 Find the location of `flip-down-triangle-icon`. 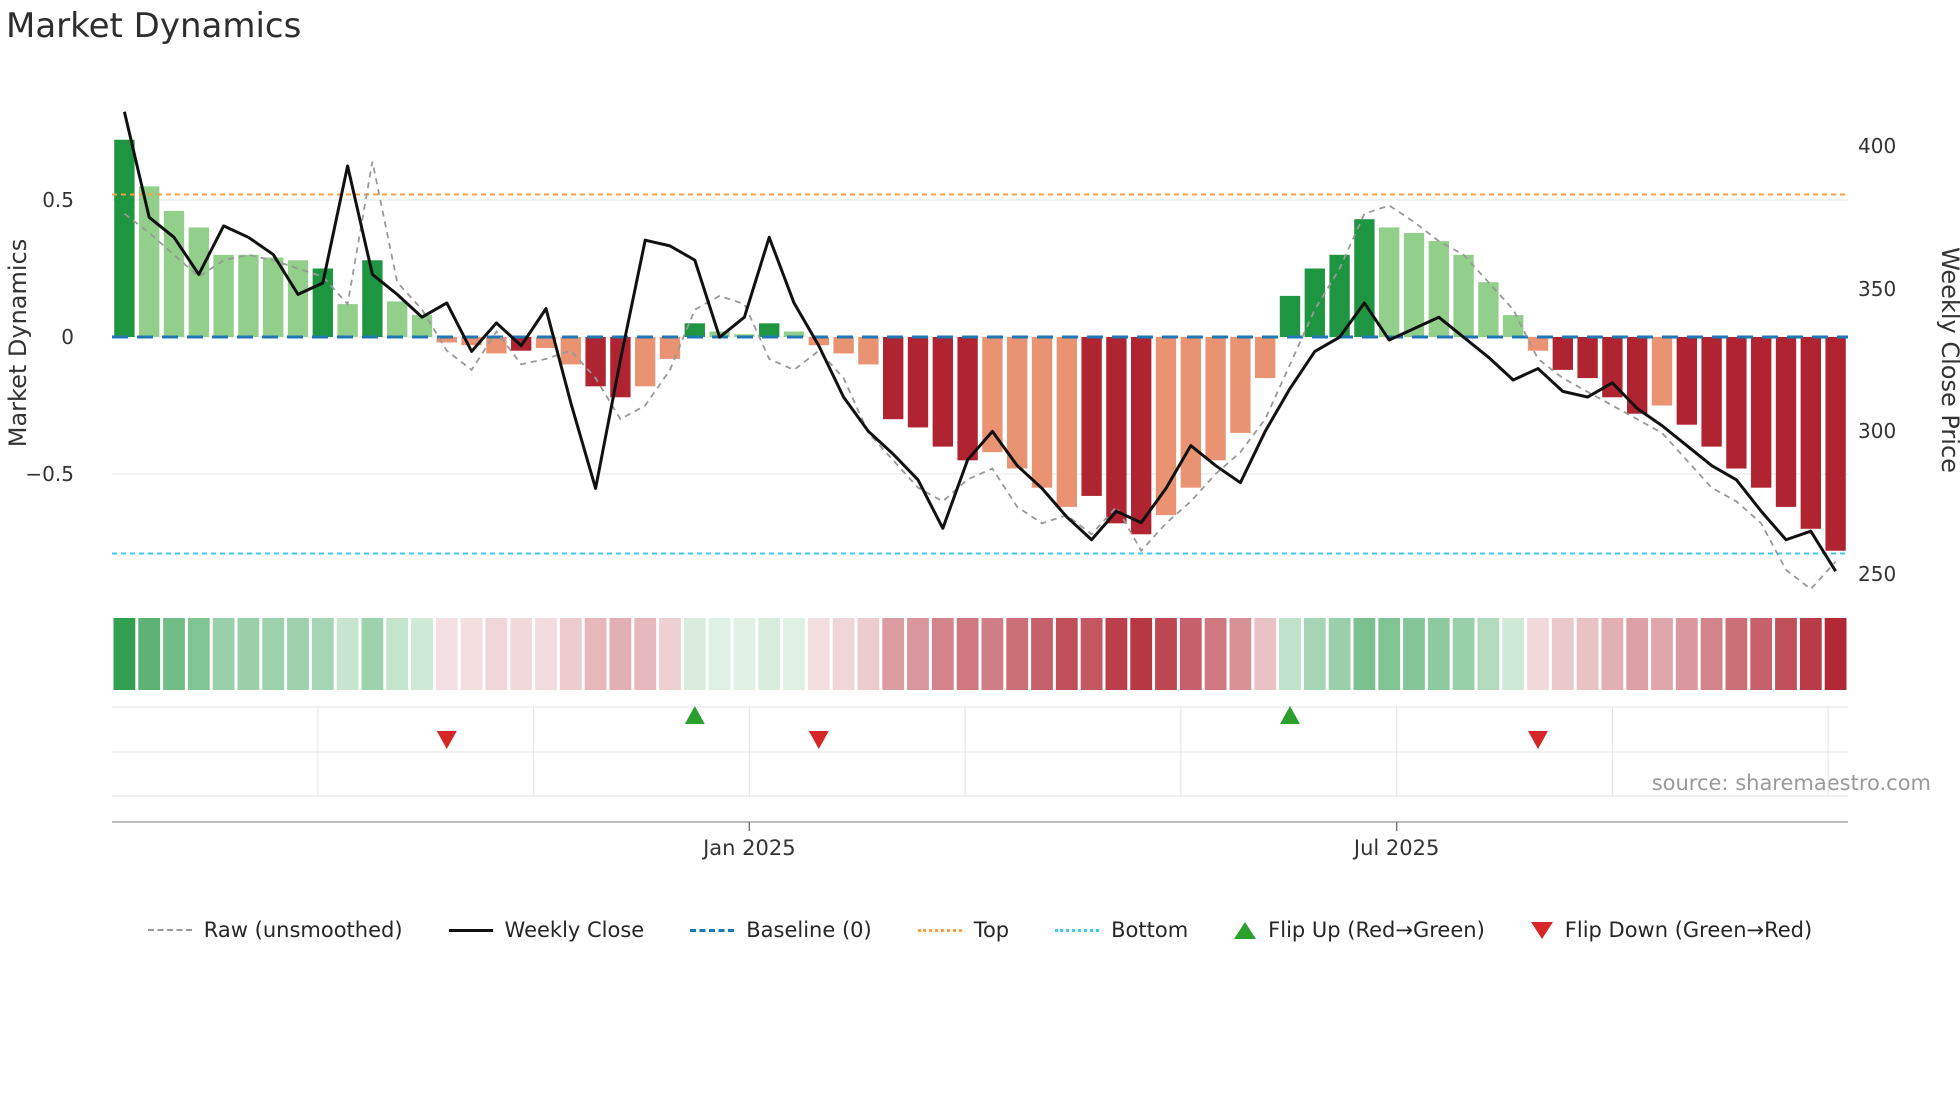

flip-down-triangle-icon is located at coordinates (1541, 930).